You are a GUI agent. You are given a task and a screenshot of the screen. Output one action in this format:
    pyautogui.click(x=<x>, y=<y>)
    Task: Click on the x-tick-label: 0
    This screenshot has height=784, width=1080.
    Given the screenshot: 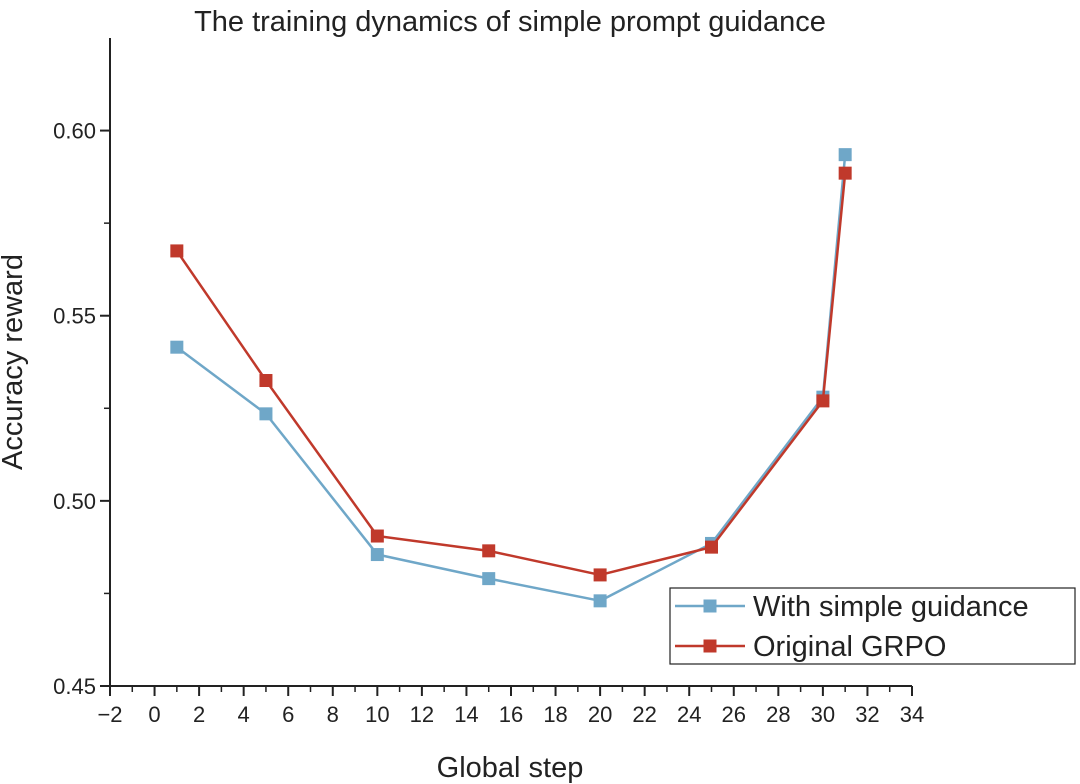 What is the action you would take?
    pyautogui.click(x=154, y=714)
    